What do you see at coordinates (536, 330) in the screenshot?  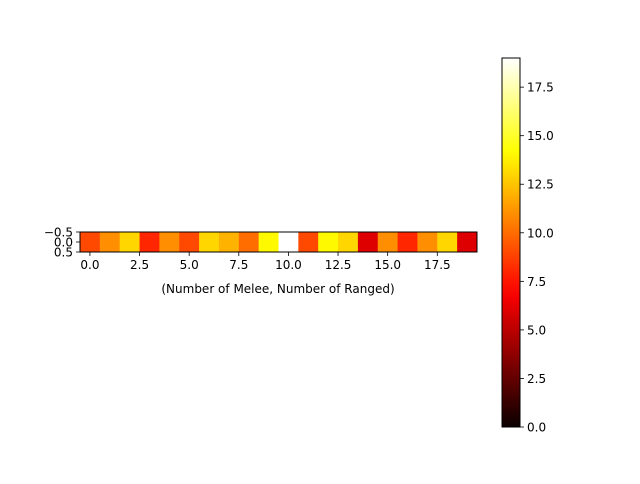 I see `colorbar-tick-label: 5.0` at bounding box center [536, 330].